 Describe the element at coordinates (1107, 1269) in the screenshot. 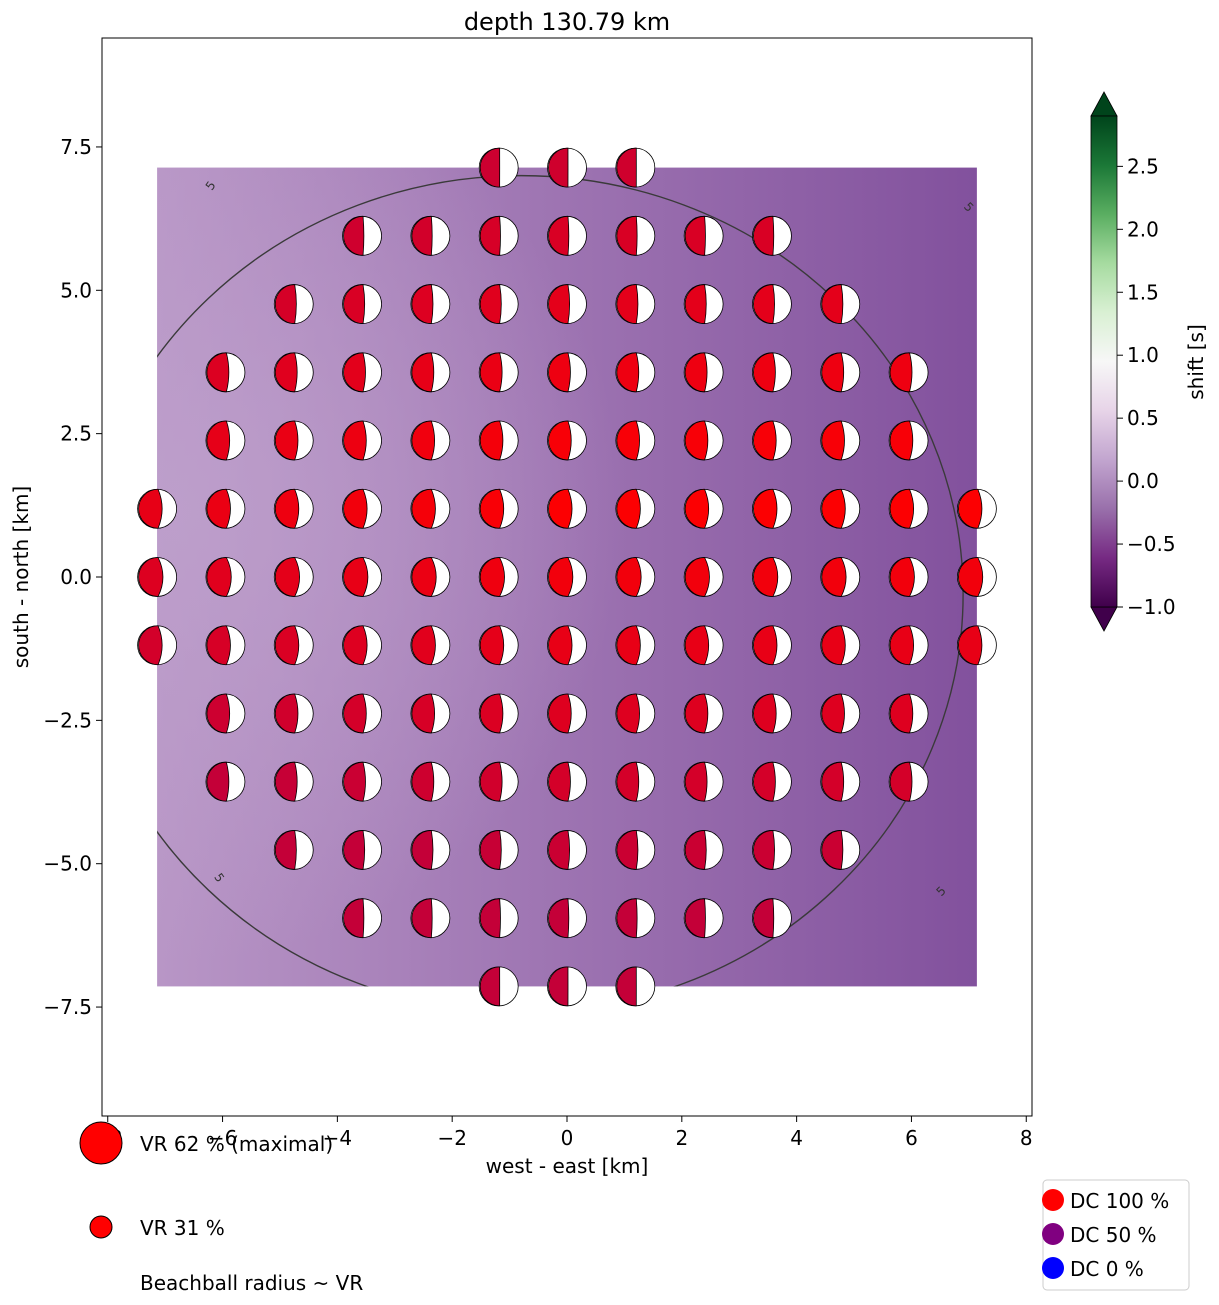

I see `dc-0-label: DC 0 %` at that location.